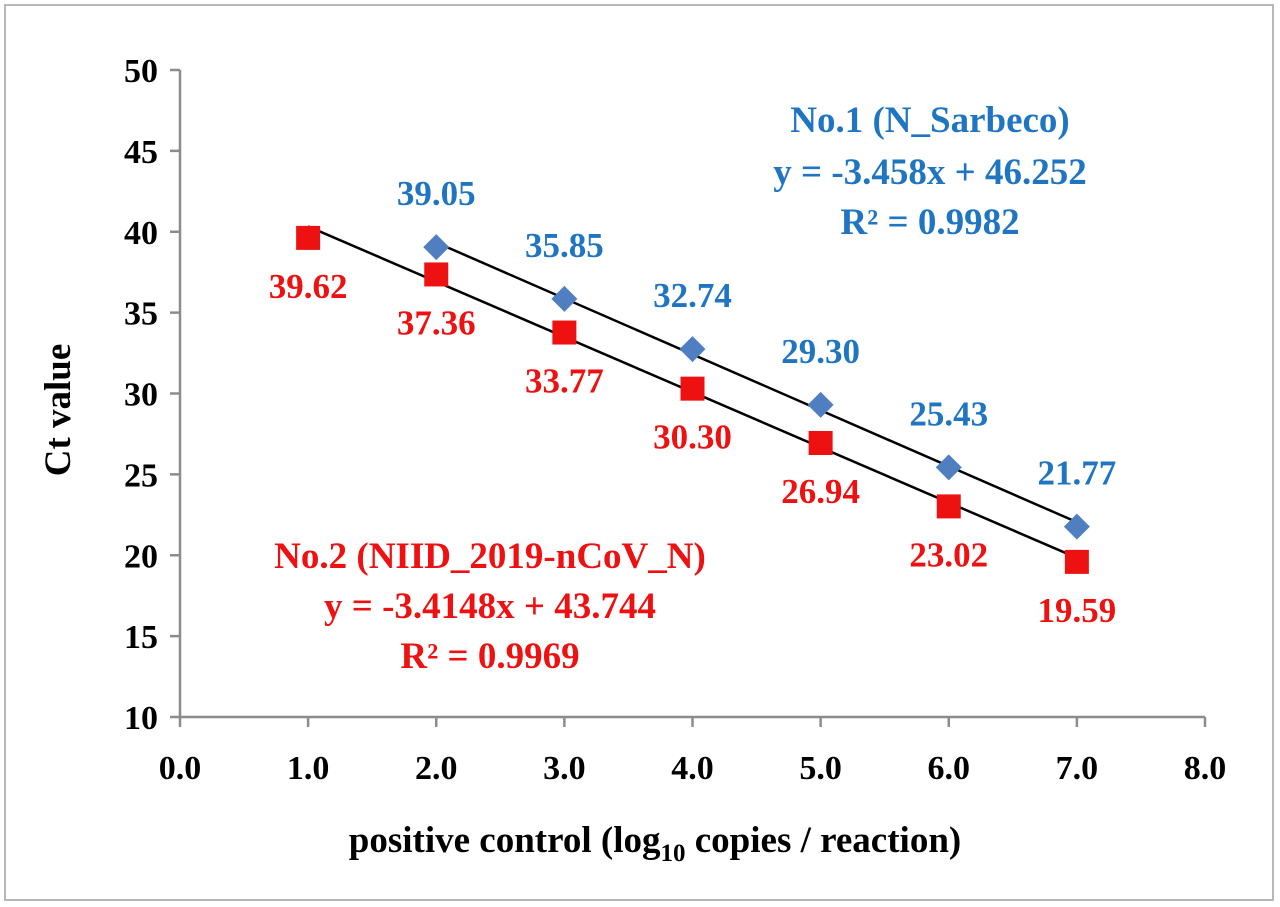 Image resolution: width=1280 pixels, height=907 pixels. What do you see at coordinates (141, 718) in the screenshot?
I see `y-tick-label: 10` at bounding box center [141, 718].